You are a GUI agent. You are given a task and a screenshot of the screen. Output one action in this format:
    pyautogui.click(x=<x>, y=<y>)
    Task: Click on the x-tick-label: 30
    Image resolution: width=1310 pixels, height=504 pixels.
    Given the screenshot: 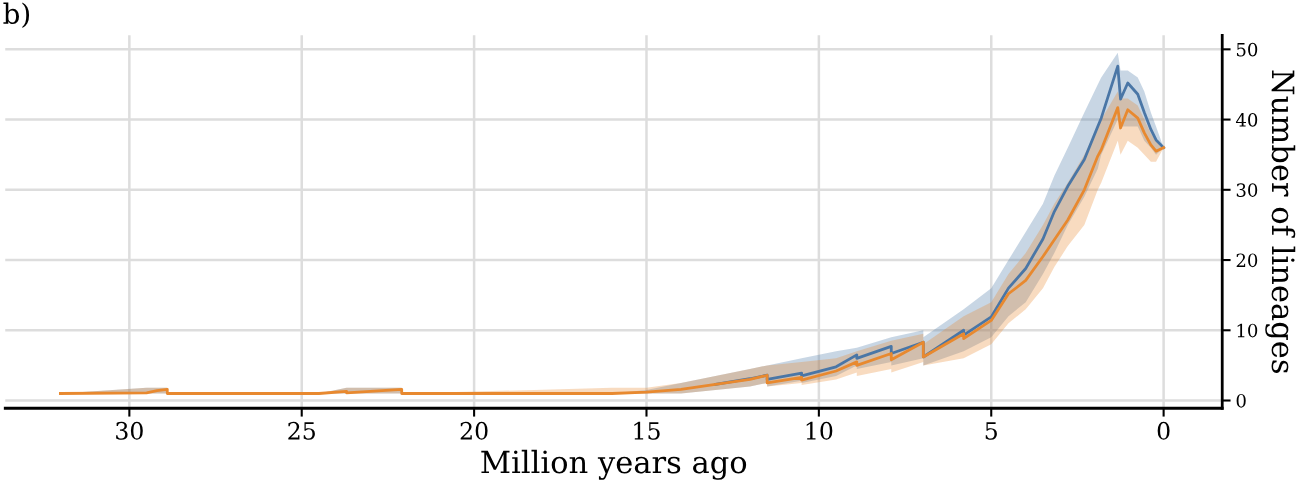 What is the action you would take?
    pyautogui.click(x=129, y=430)
    